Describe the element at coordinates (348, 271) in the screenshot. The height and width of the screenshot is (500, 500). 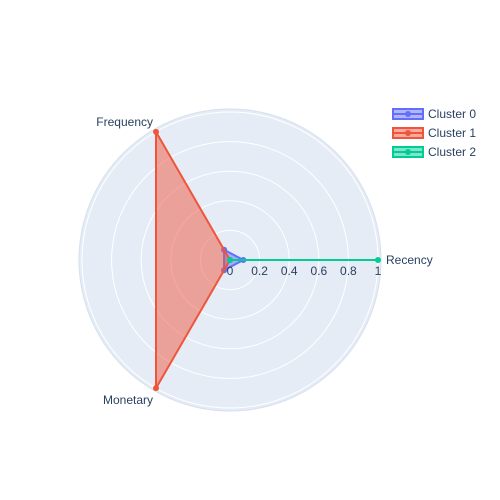
I see `radial-tick-label: 0.8` at that location.